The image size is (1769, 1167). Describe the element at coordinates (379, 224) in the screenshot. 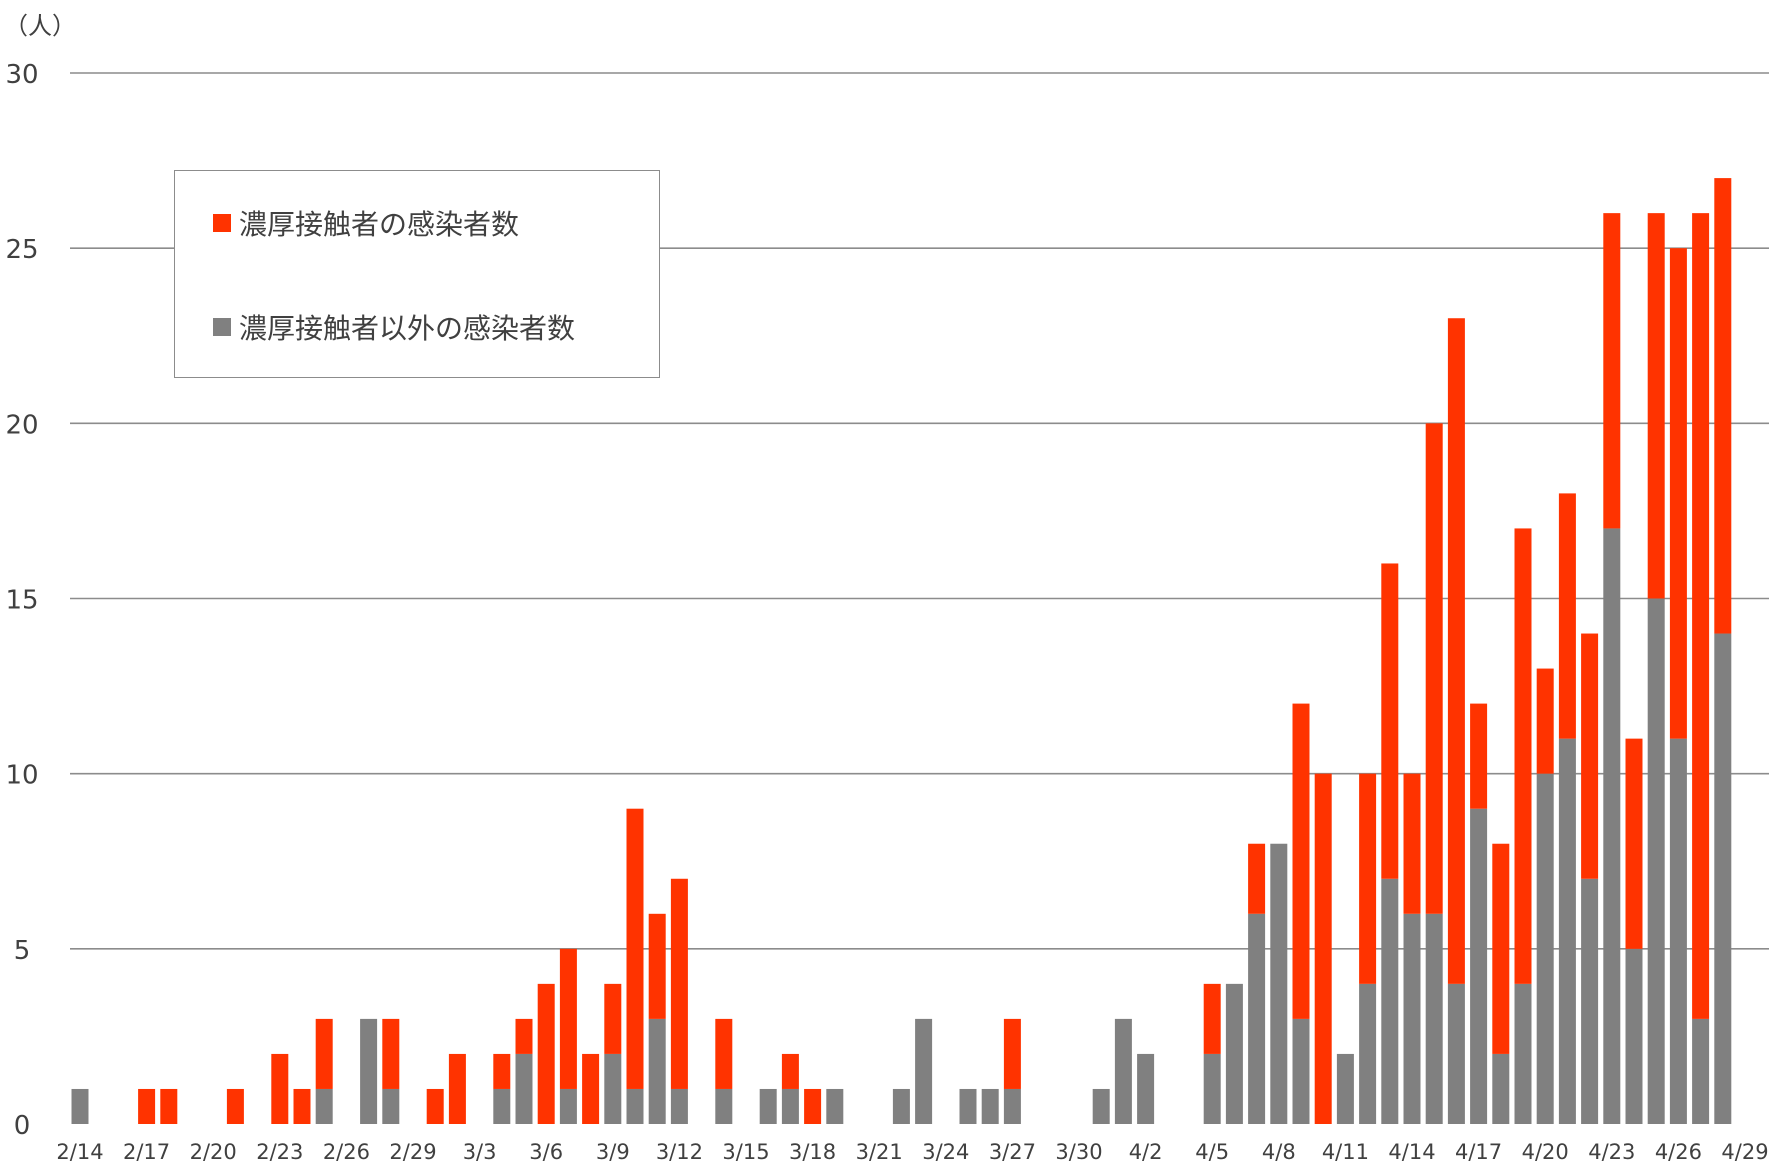

I see `legend-label-close-contacts: 濃厚接触者の感染者数` at that location.